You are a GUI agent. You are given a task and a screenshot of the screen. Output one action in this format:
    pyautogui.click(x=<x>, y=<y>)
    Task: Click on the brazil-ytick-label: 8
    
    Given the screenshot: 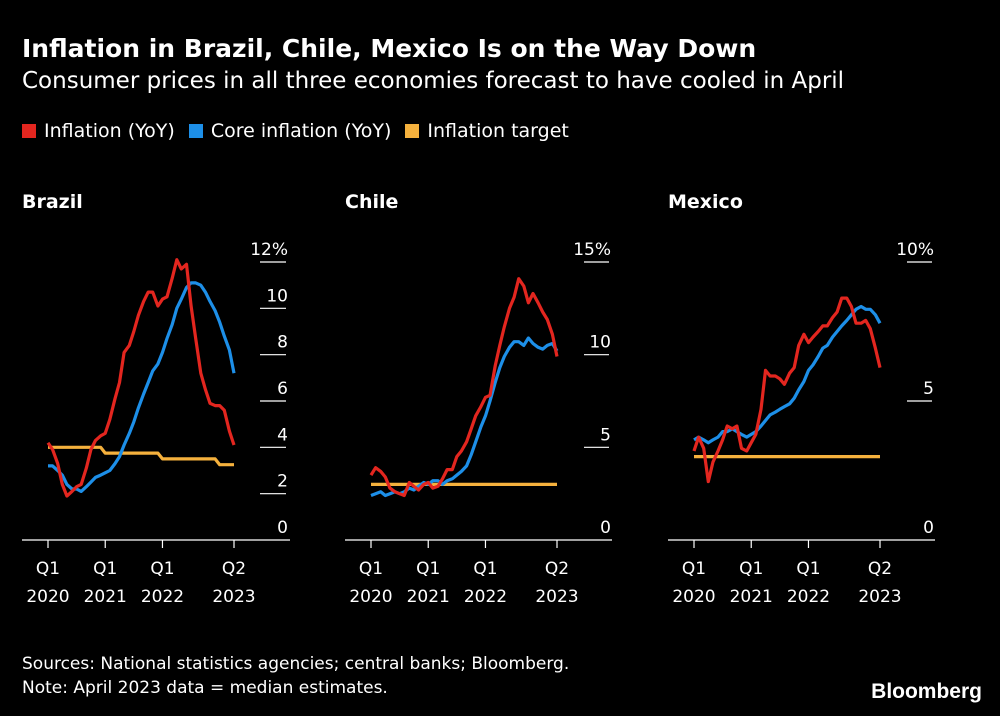 What is the action you would take?
    pyautogui.click(x=282, y=343)
    